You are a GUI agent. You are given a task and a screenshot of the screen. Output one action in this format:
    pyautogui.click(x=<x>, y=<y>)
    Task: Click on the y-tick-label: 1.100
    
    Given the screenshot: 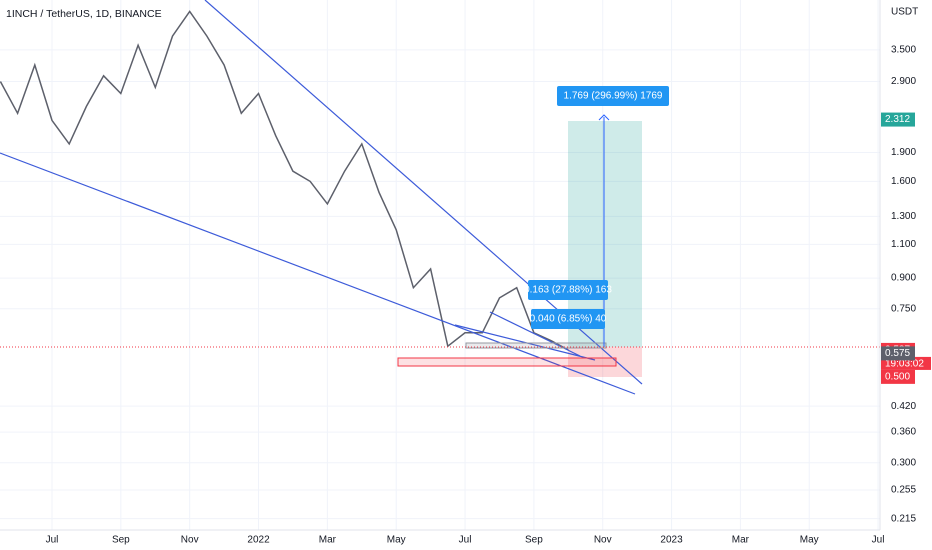 What is the action you would take?
    pyautogui.click(x=903, y=244)
    